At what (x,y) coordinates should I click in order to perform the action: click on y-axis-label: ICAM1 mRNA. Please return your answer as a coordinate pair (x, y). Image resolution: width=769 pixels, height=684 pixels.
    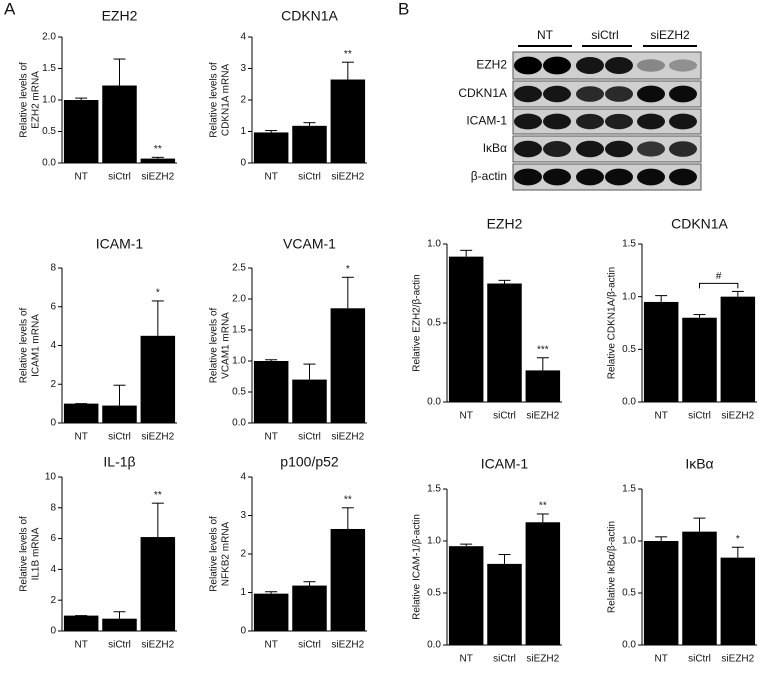
    Looking at the image, I should click on (36, 345).